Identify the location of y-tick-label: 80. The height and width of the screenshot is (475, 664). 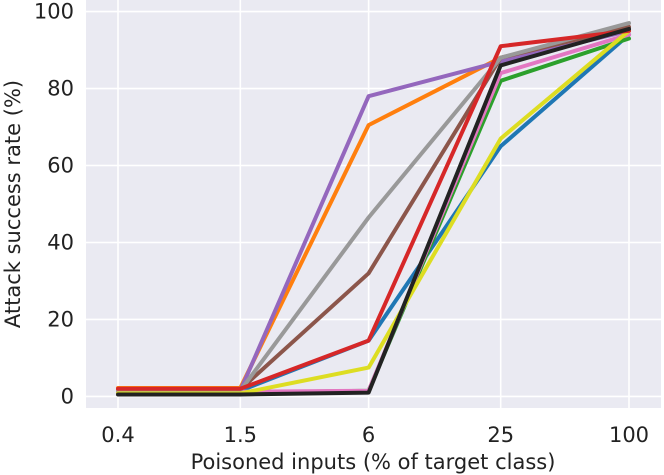
(60, 89).